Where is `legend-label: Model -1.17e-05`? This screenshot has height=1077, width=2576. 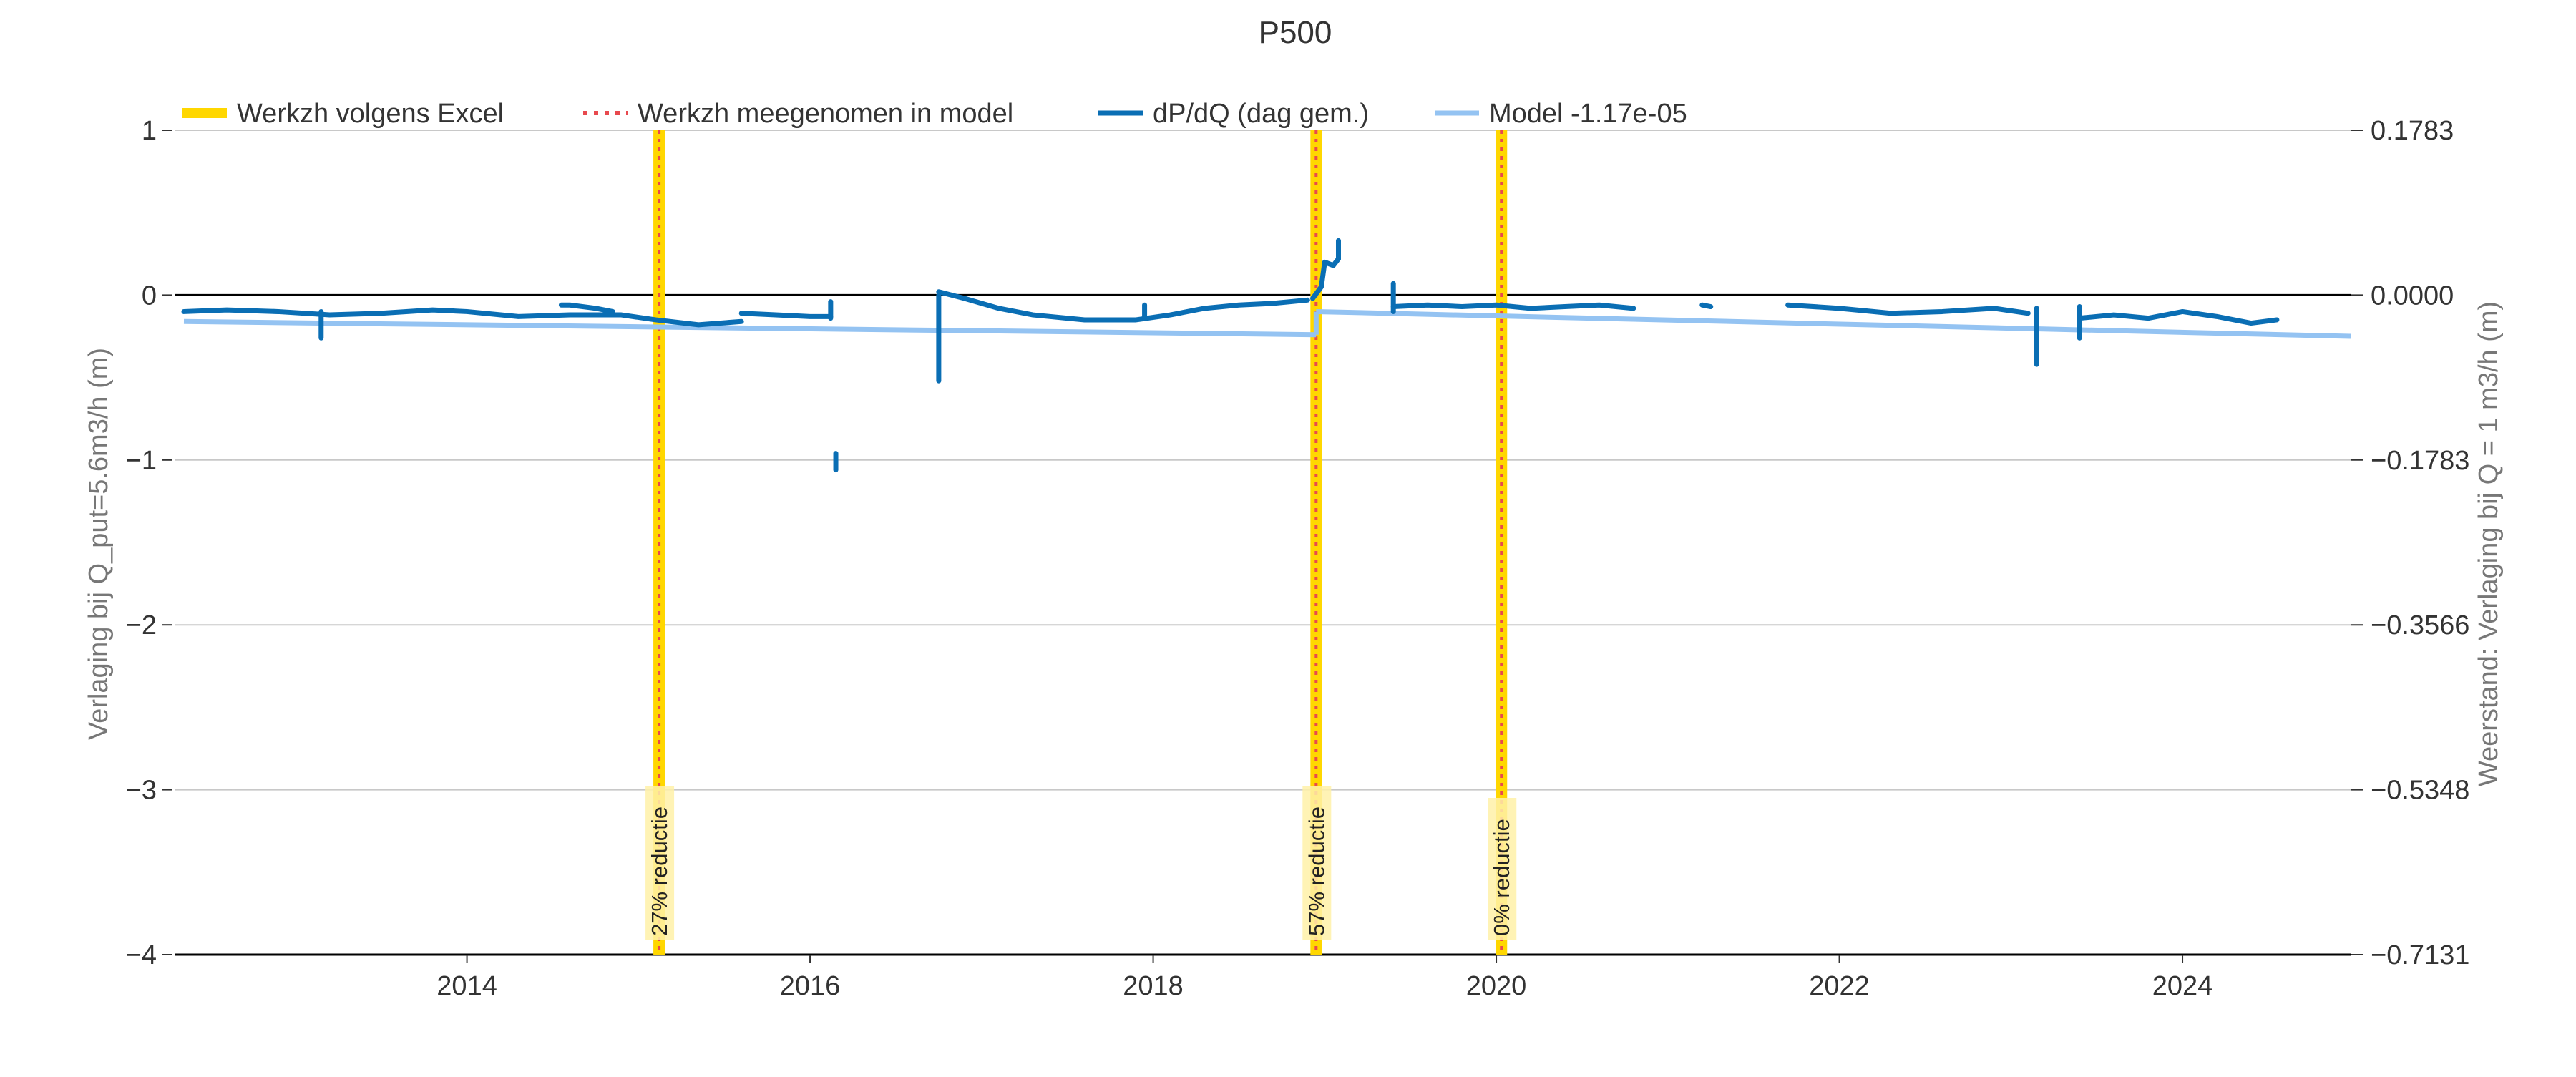
legend-label: Model -1.17e-05 is located at coordinates (1588, 114).